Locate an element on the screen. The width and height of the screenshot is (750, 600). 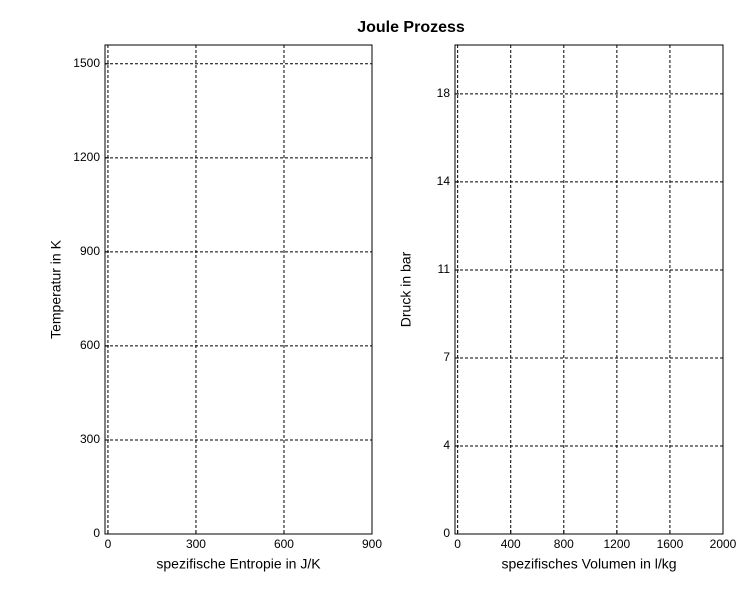
y-tick-label: 11 is located at coordinates (444, 269).